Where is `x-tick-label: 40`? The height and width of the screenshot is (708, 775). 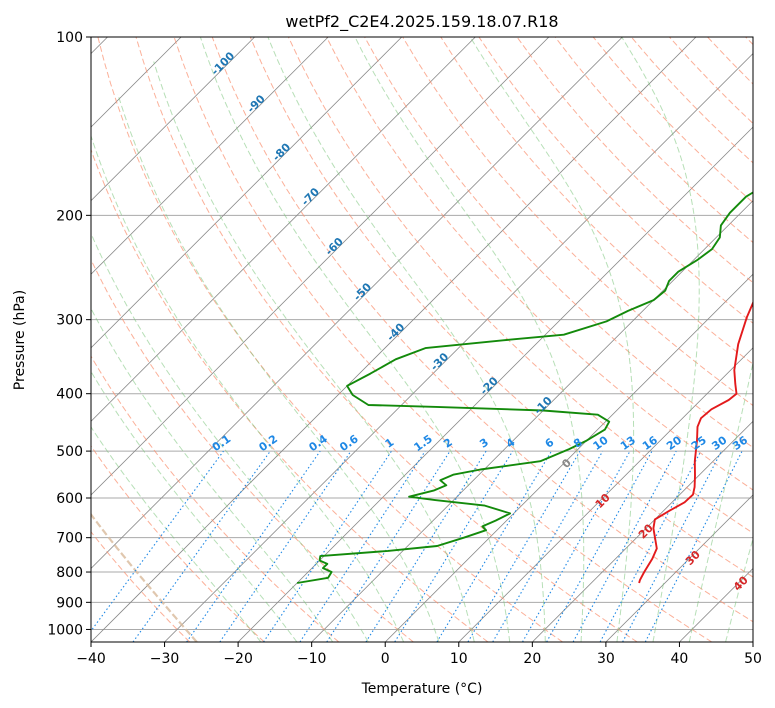 x-tick-label: 40 is located at coordinates (680, 659).